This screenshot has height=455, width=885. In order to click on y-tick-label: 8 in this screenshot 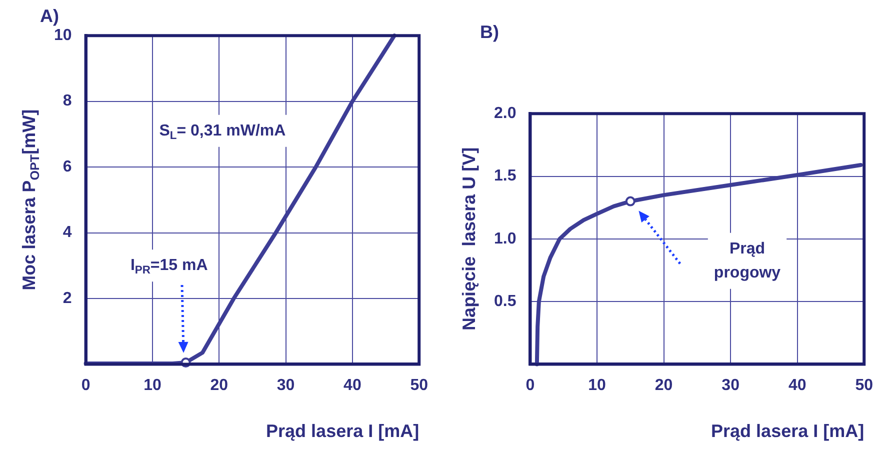, I will do `click(67, 101)`.